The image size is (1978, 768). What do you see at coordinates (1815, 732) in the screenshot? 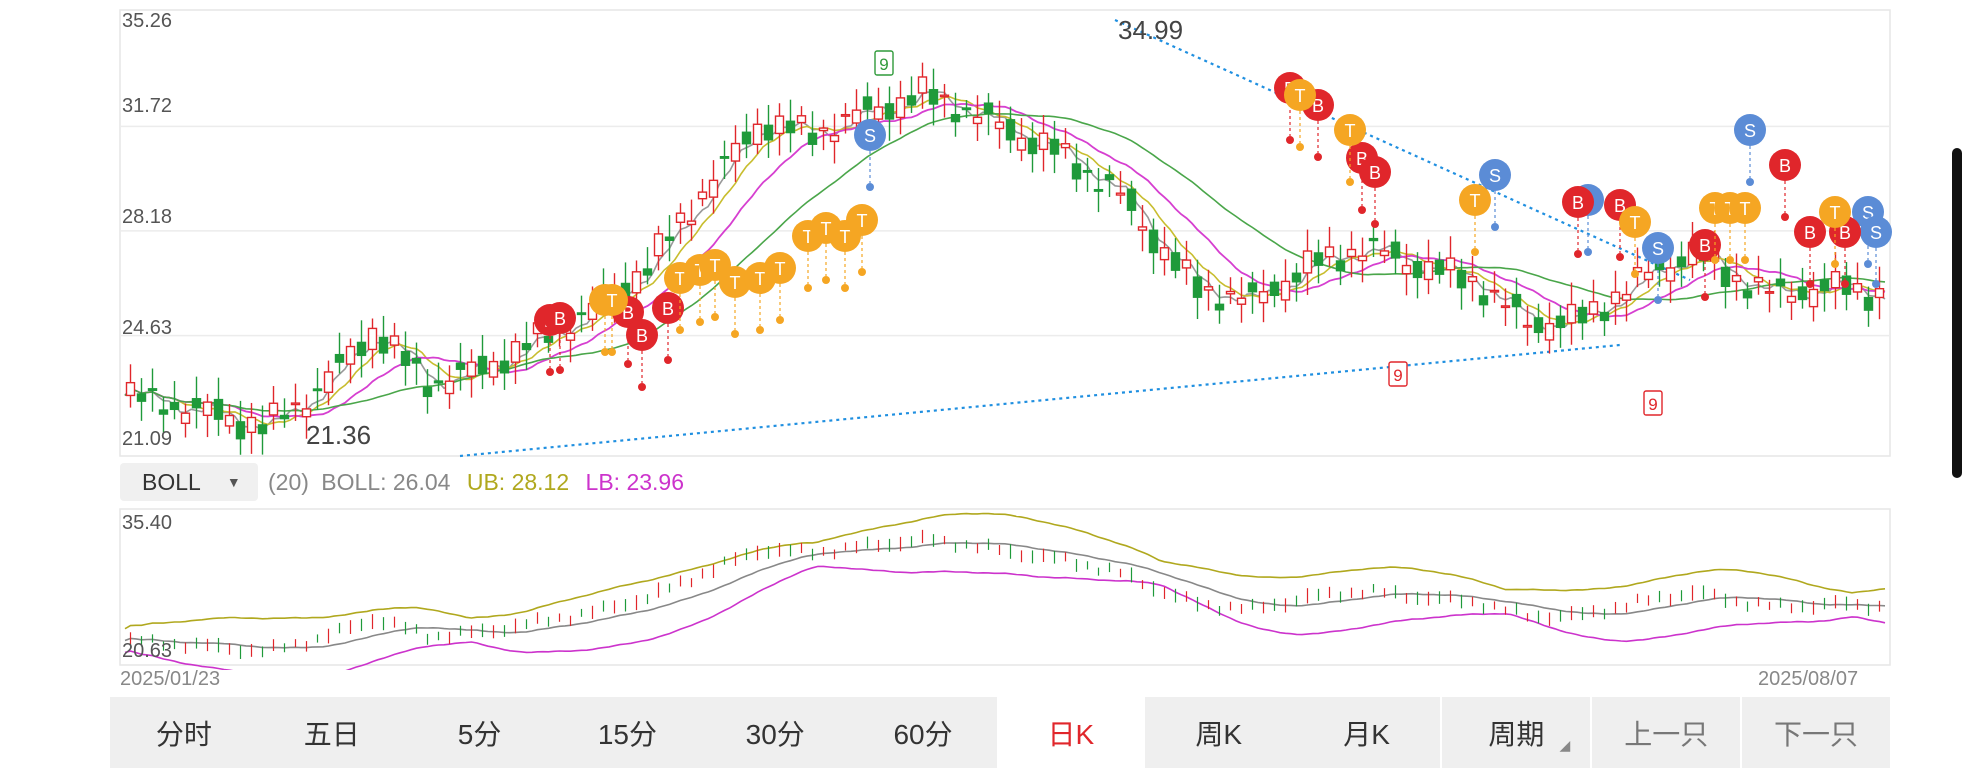
I see `next-stock-button: 下一只` at bounding box center [1815, 732].